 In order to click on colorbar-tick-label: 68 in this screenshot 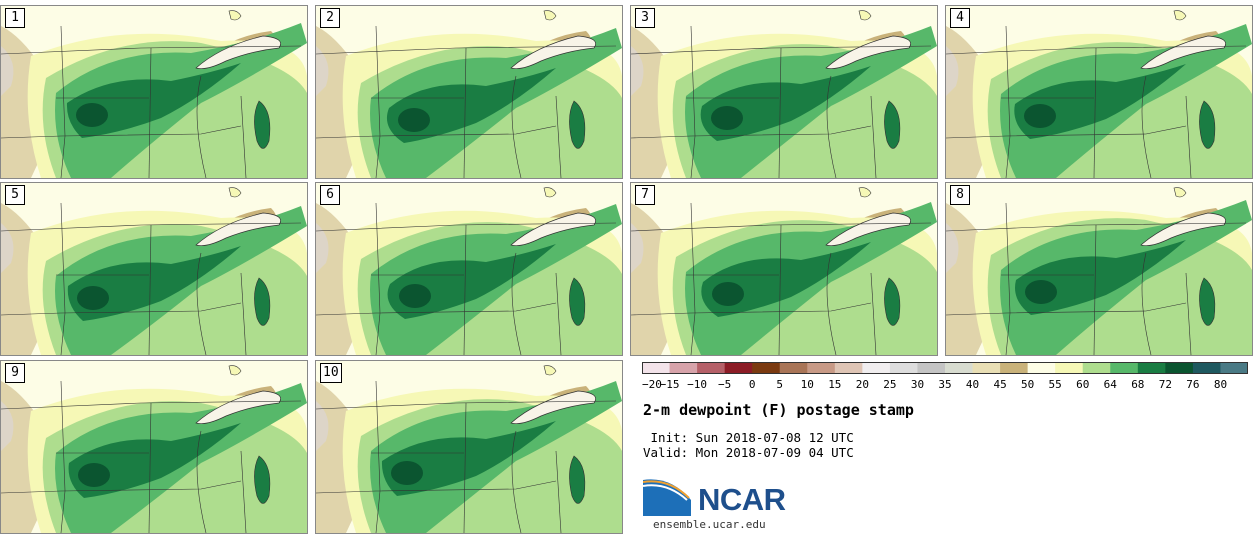, I will do `click(1138, 384)`.